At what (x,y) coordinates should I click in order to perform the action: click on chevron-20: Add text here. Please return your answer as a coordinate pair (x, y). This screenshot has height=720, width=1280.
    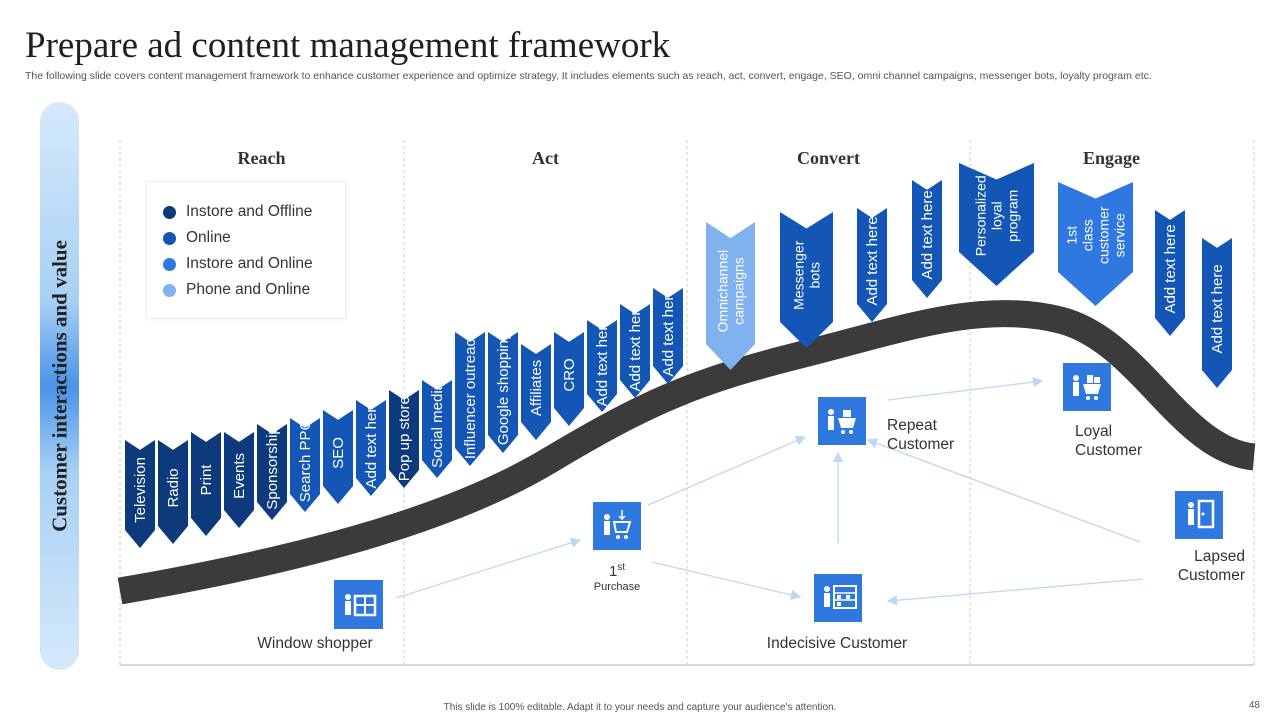
    Looking at the image, I should click on (872, 265).